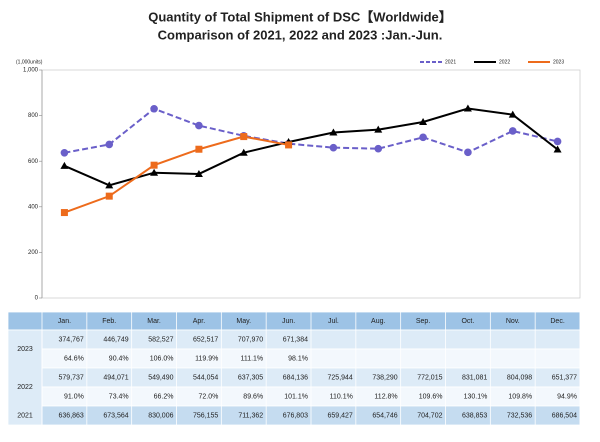 This screenshot has height=442, width=600. I want to click on table-cell: 636,863, so click(71, 415).